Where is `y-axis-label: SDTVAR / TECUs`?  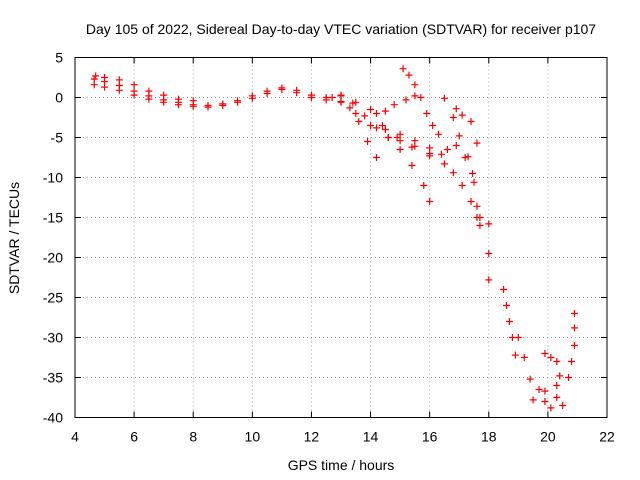
y-axis-label: SDTVAR / TECUs is located at coordinates (14, 238).